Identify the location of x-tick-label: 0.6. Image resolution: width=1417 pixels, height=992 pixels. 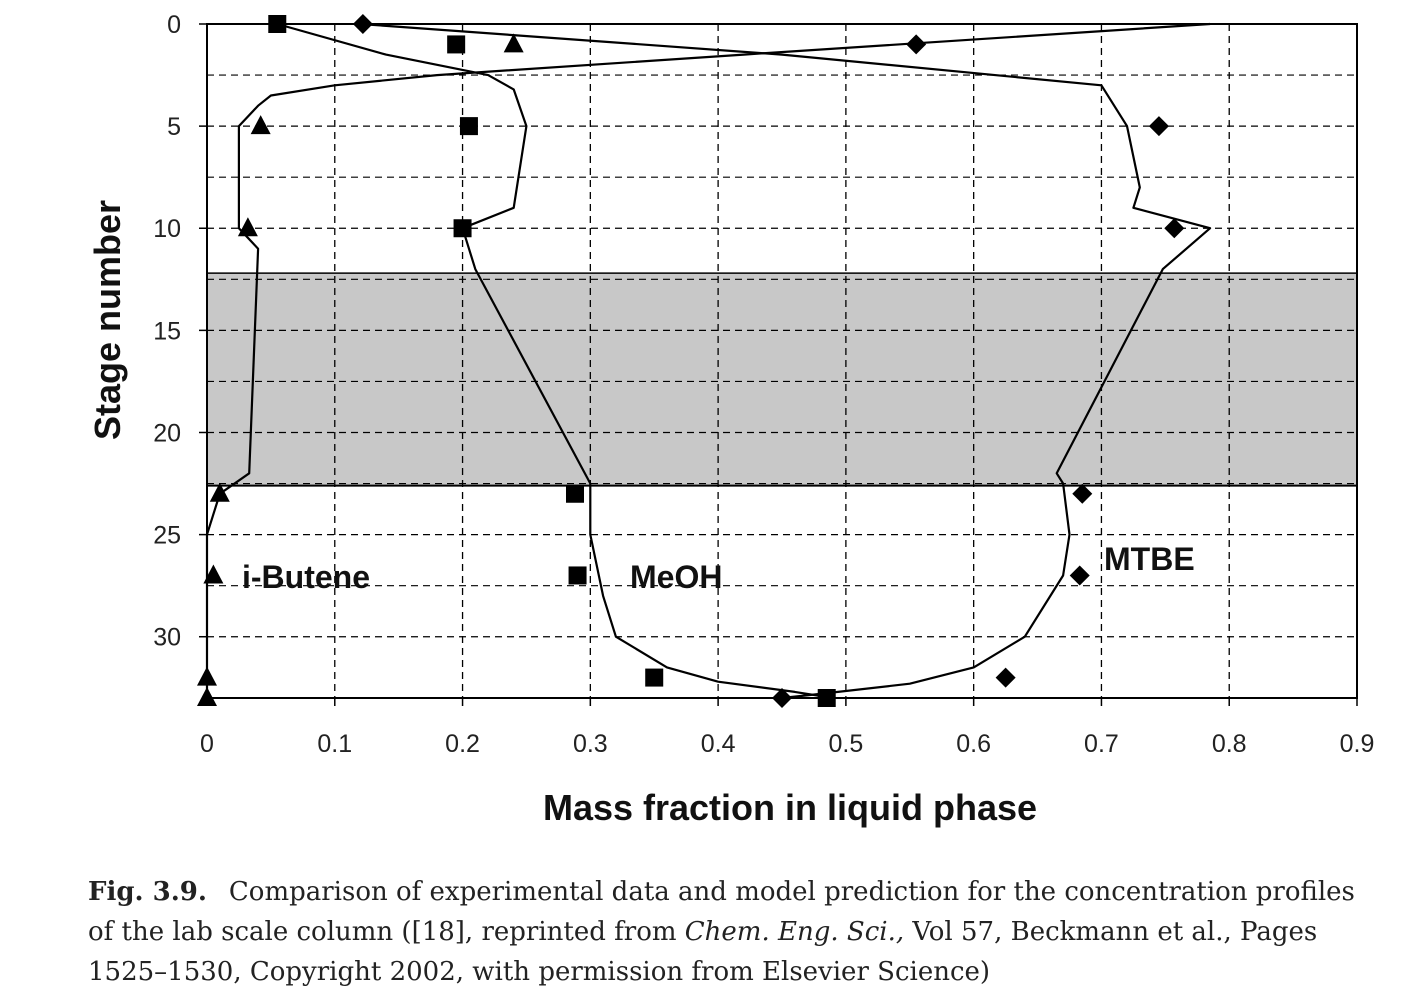
(973, 744).